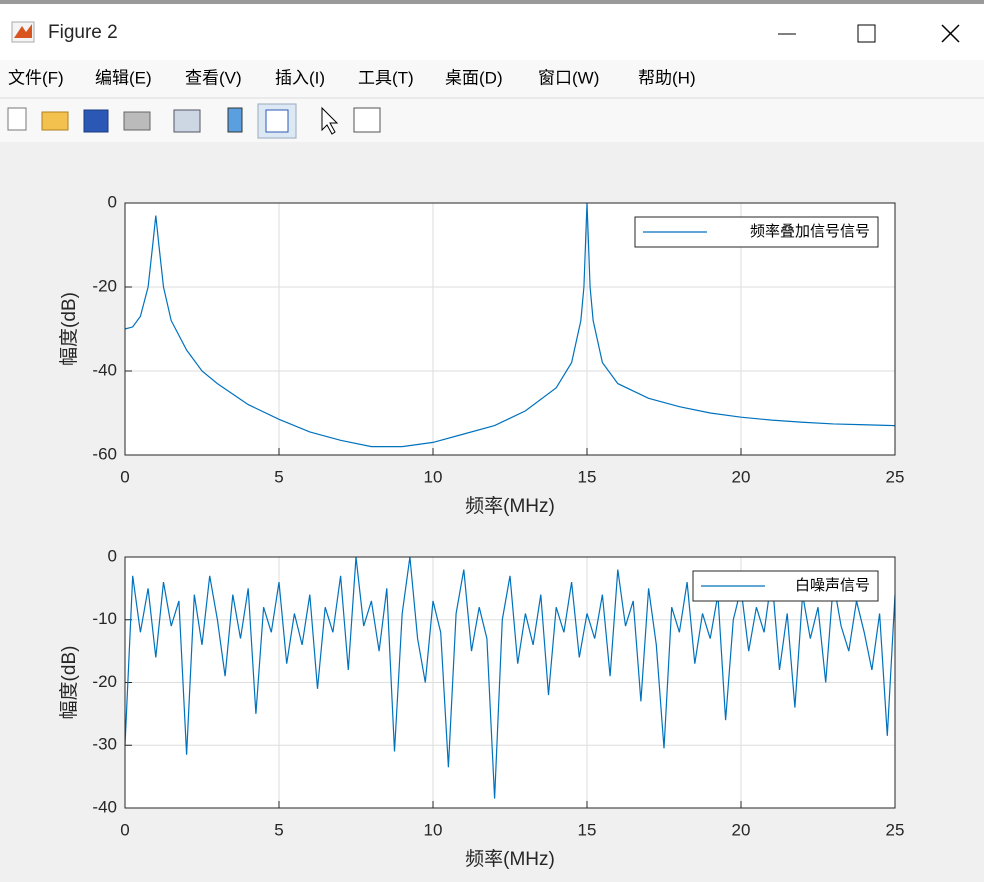 This screenshot has width=984, height=882. Describe the element at coordinates (17, 119) in the screenshot. I see `new-icon` at that location.